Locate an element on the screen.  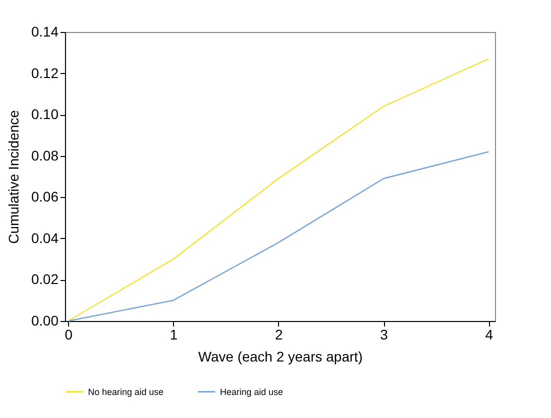
y-tick-label: 0.14 is located at coordinates (45, 32).